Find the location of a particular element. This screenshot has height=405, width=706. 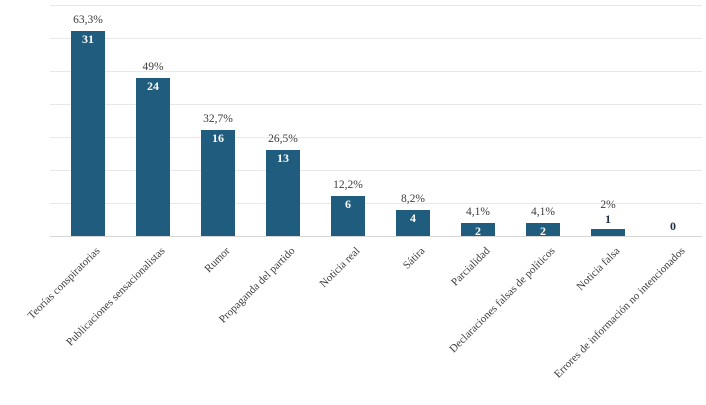

percent-label: 32,7% is located at coordinates (218, 119).